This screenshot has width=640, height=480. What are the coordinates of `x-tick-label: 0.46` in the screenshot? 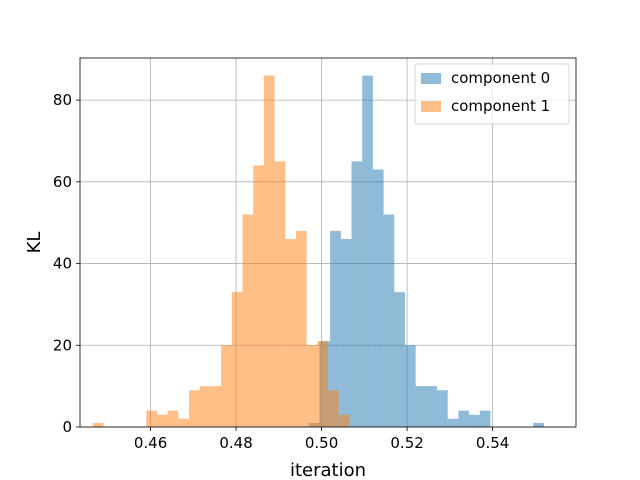 It's located at (150, 443).